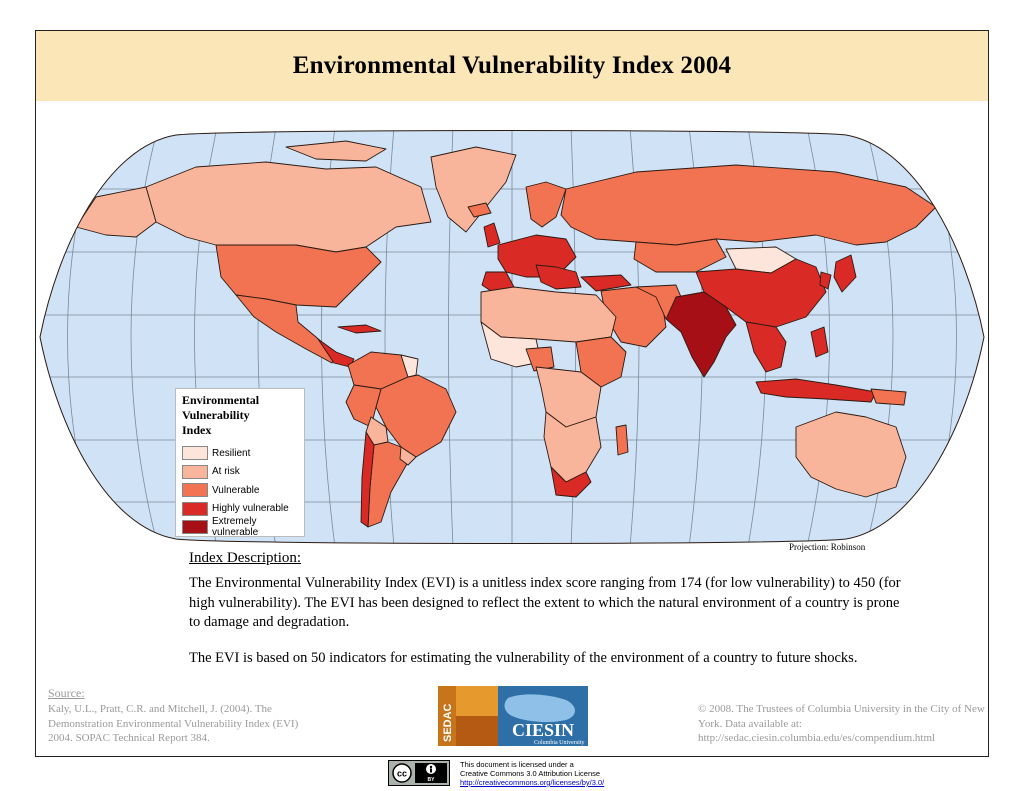 The width and height of the screenshot is (1024, 791). What do you see at coordinates (540, 359) in the screenshot?
I see `nigeria` at bounding box center [540, 359].